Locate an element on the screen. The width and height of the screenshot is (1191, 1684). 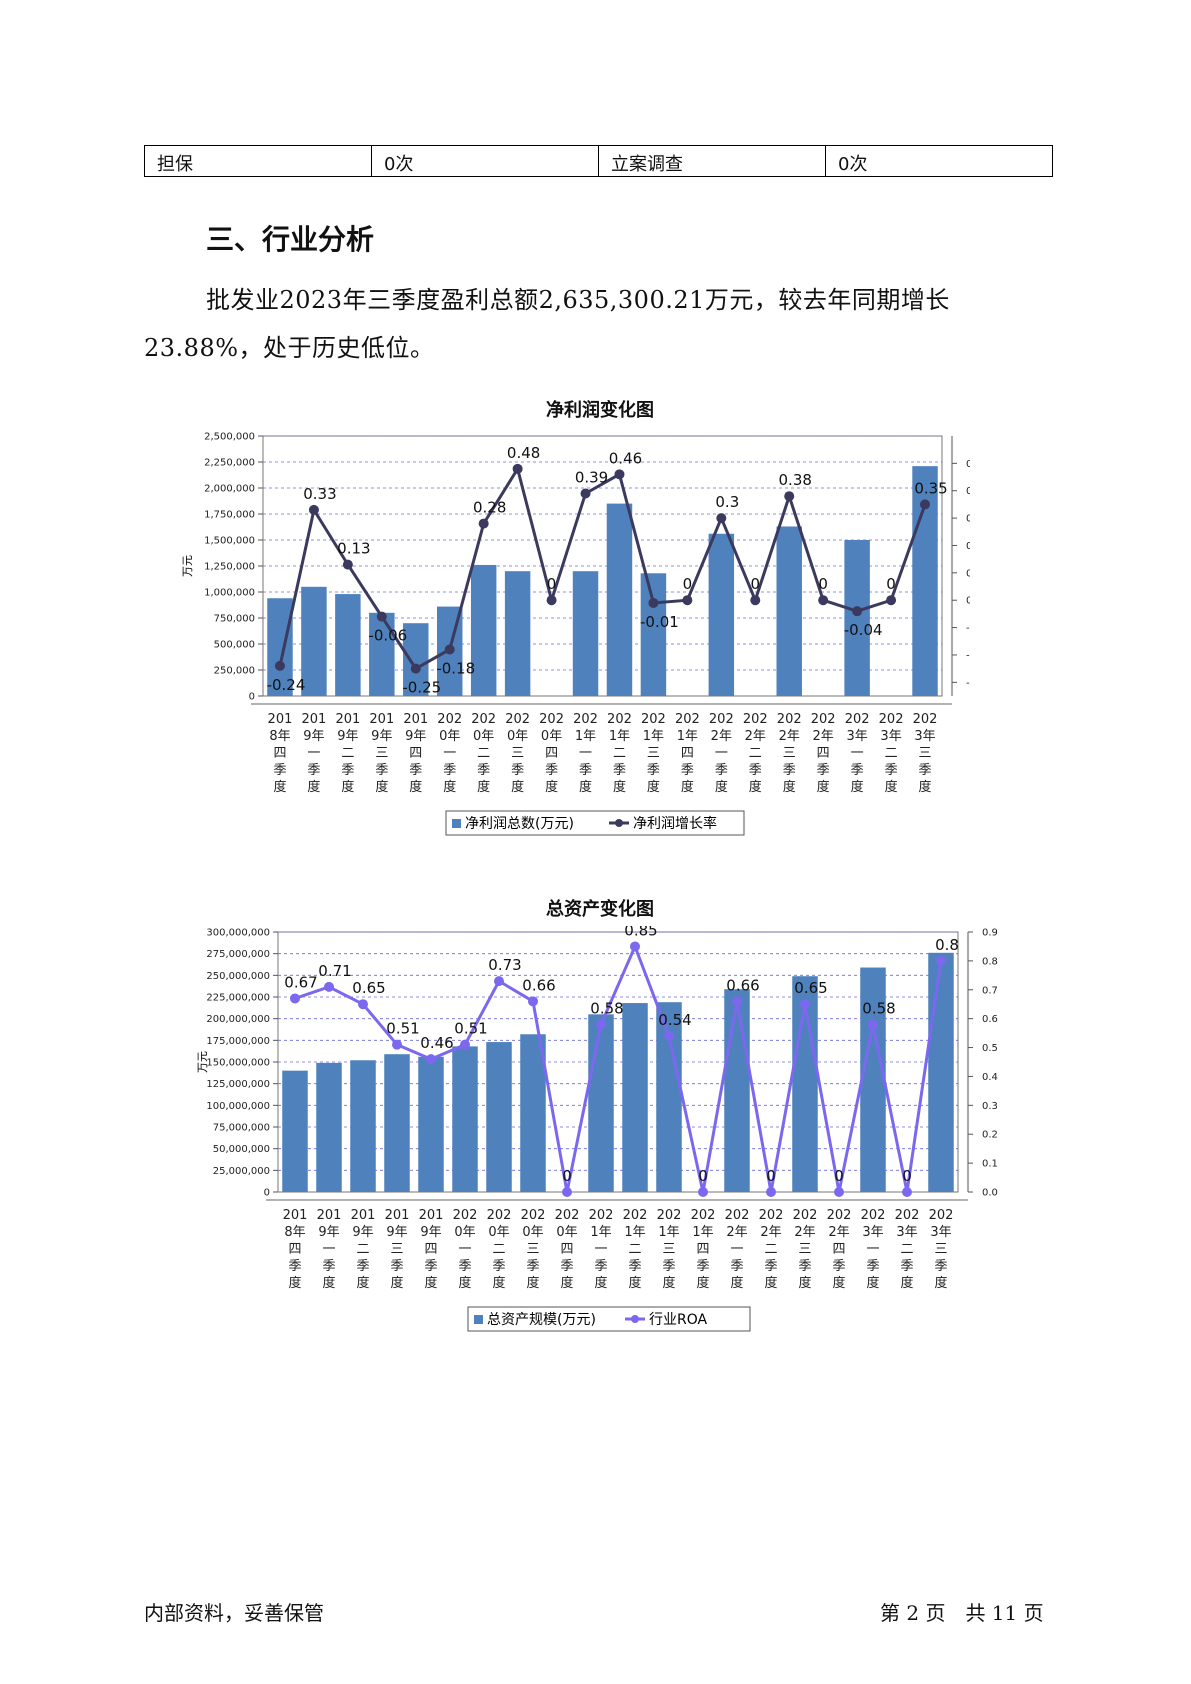
y-tick-label: 300,000,000 is located at coordinates (238, 933).